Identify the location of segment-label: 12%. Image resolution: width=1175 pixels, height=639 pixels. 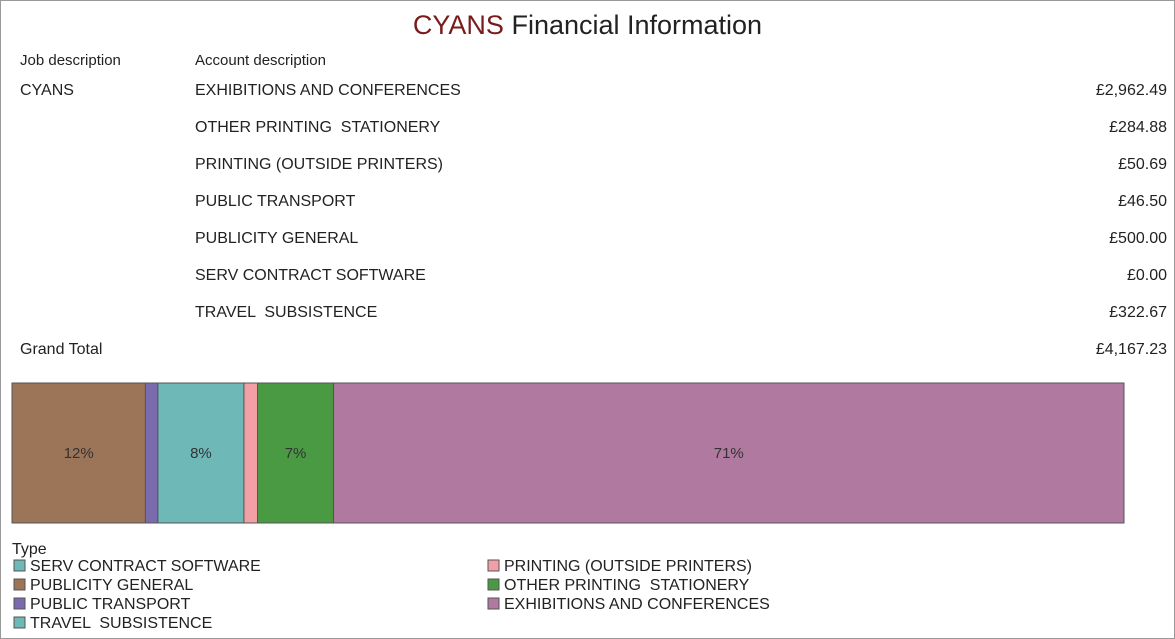
(79, 453).